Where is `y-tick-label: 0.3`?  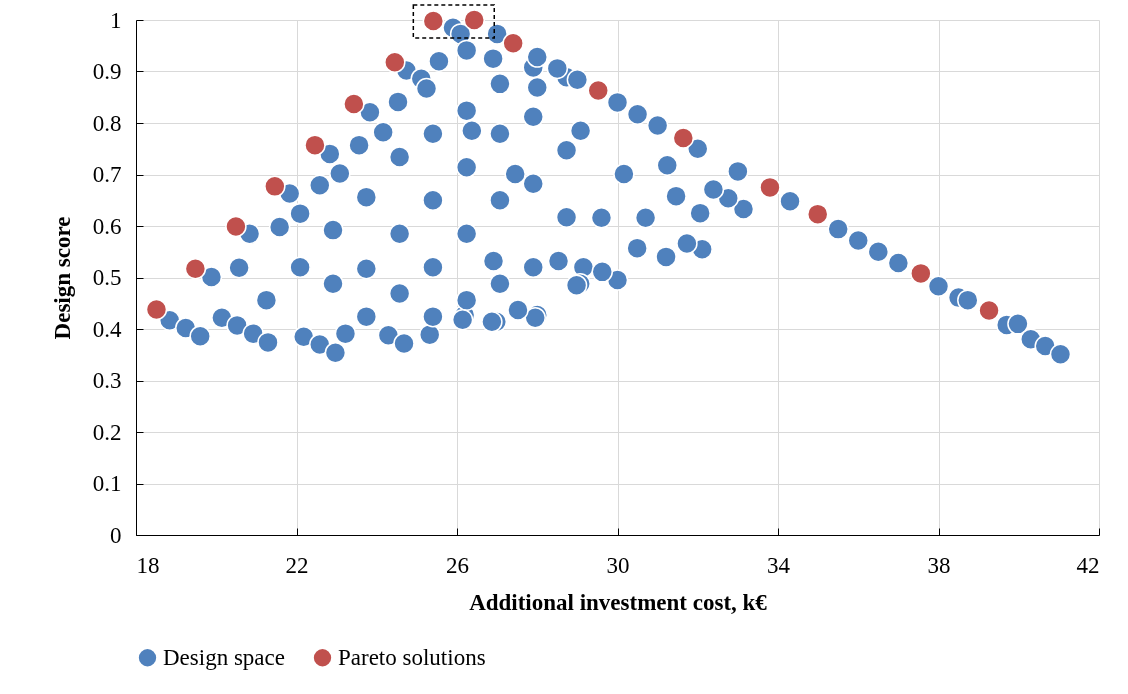
y-tick-label: 0.3 is located at coordinates (107, 380).